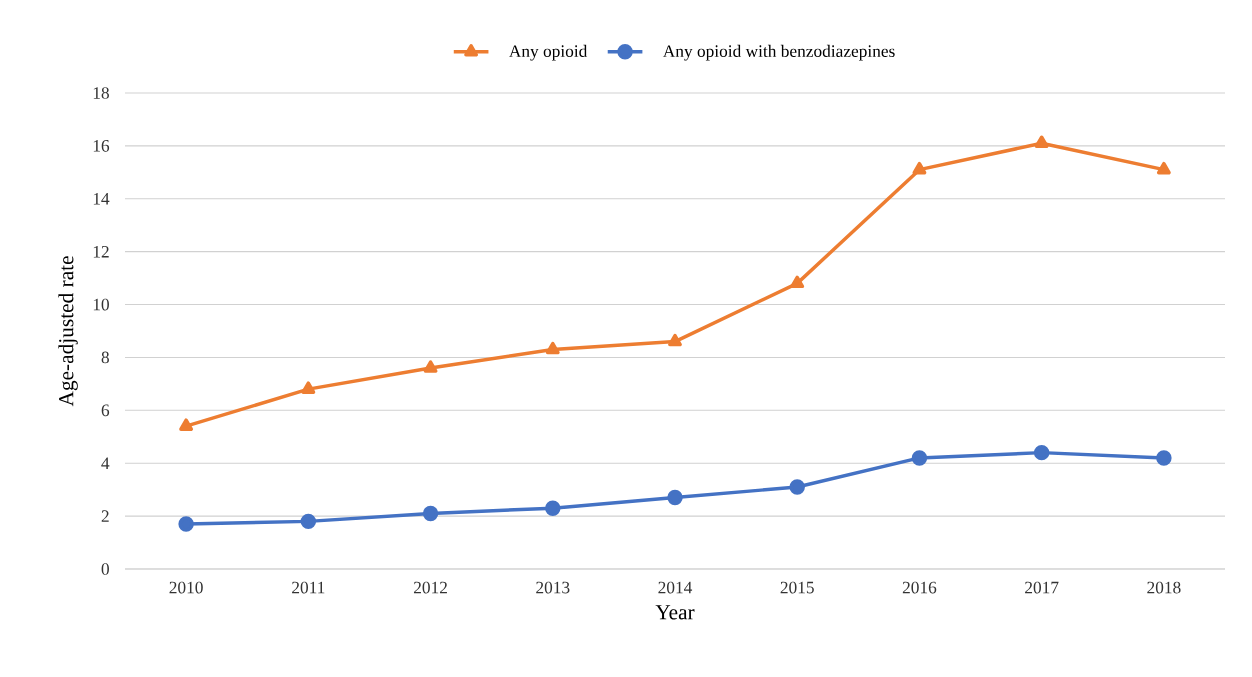  I want to click on y-tick-label: 8, so click(105, 357).